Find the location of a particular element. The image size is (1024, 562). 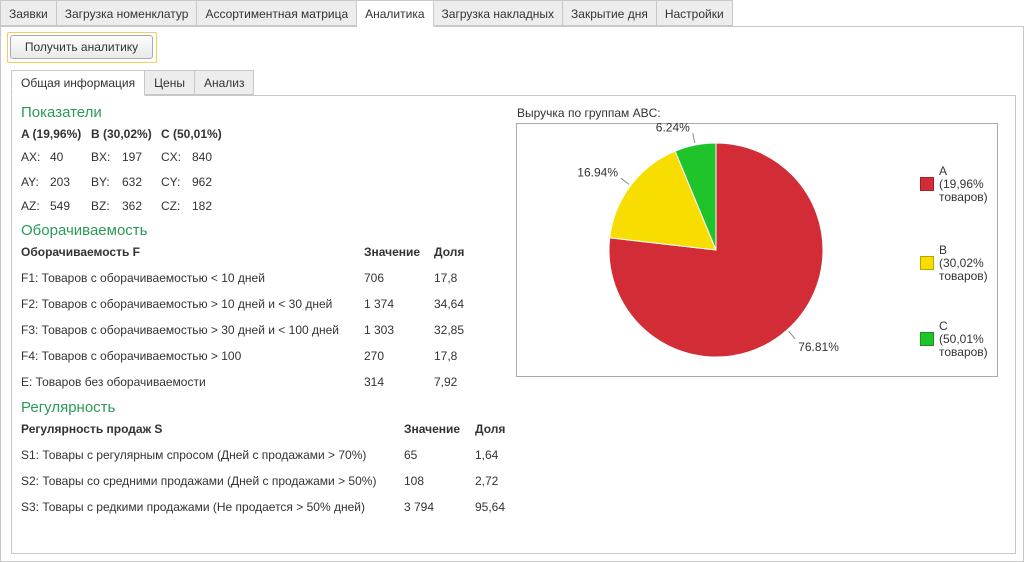

regularity-col-value: Значение is located at coordinates (432, 429).